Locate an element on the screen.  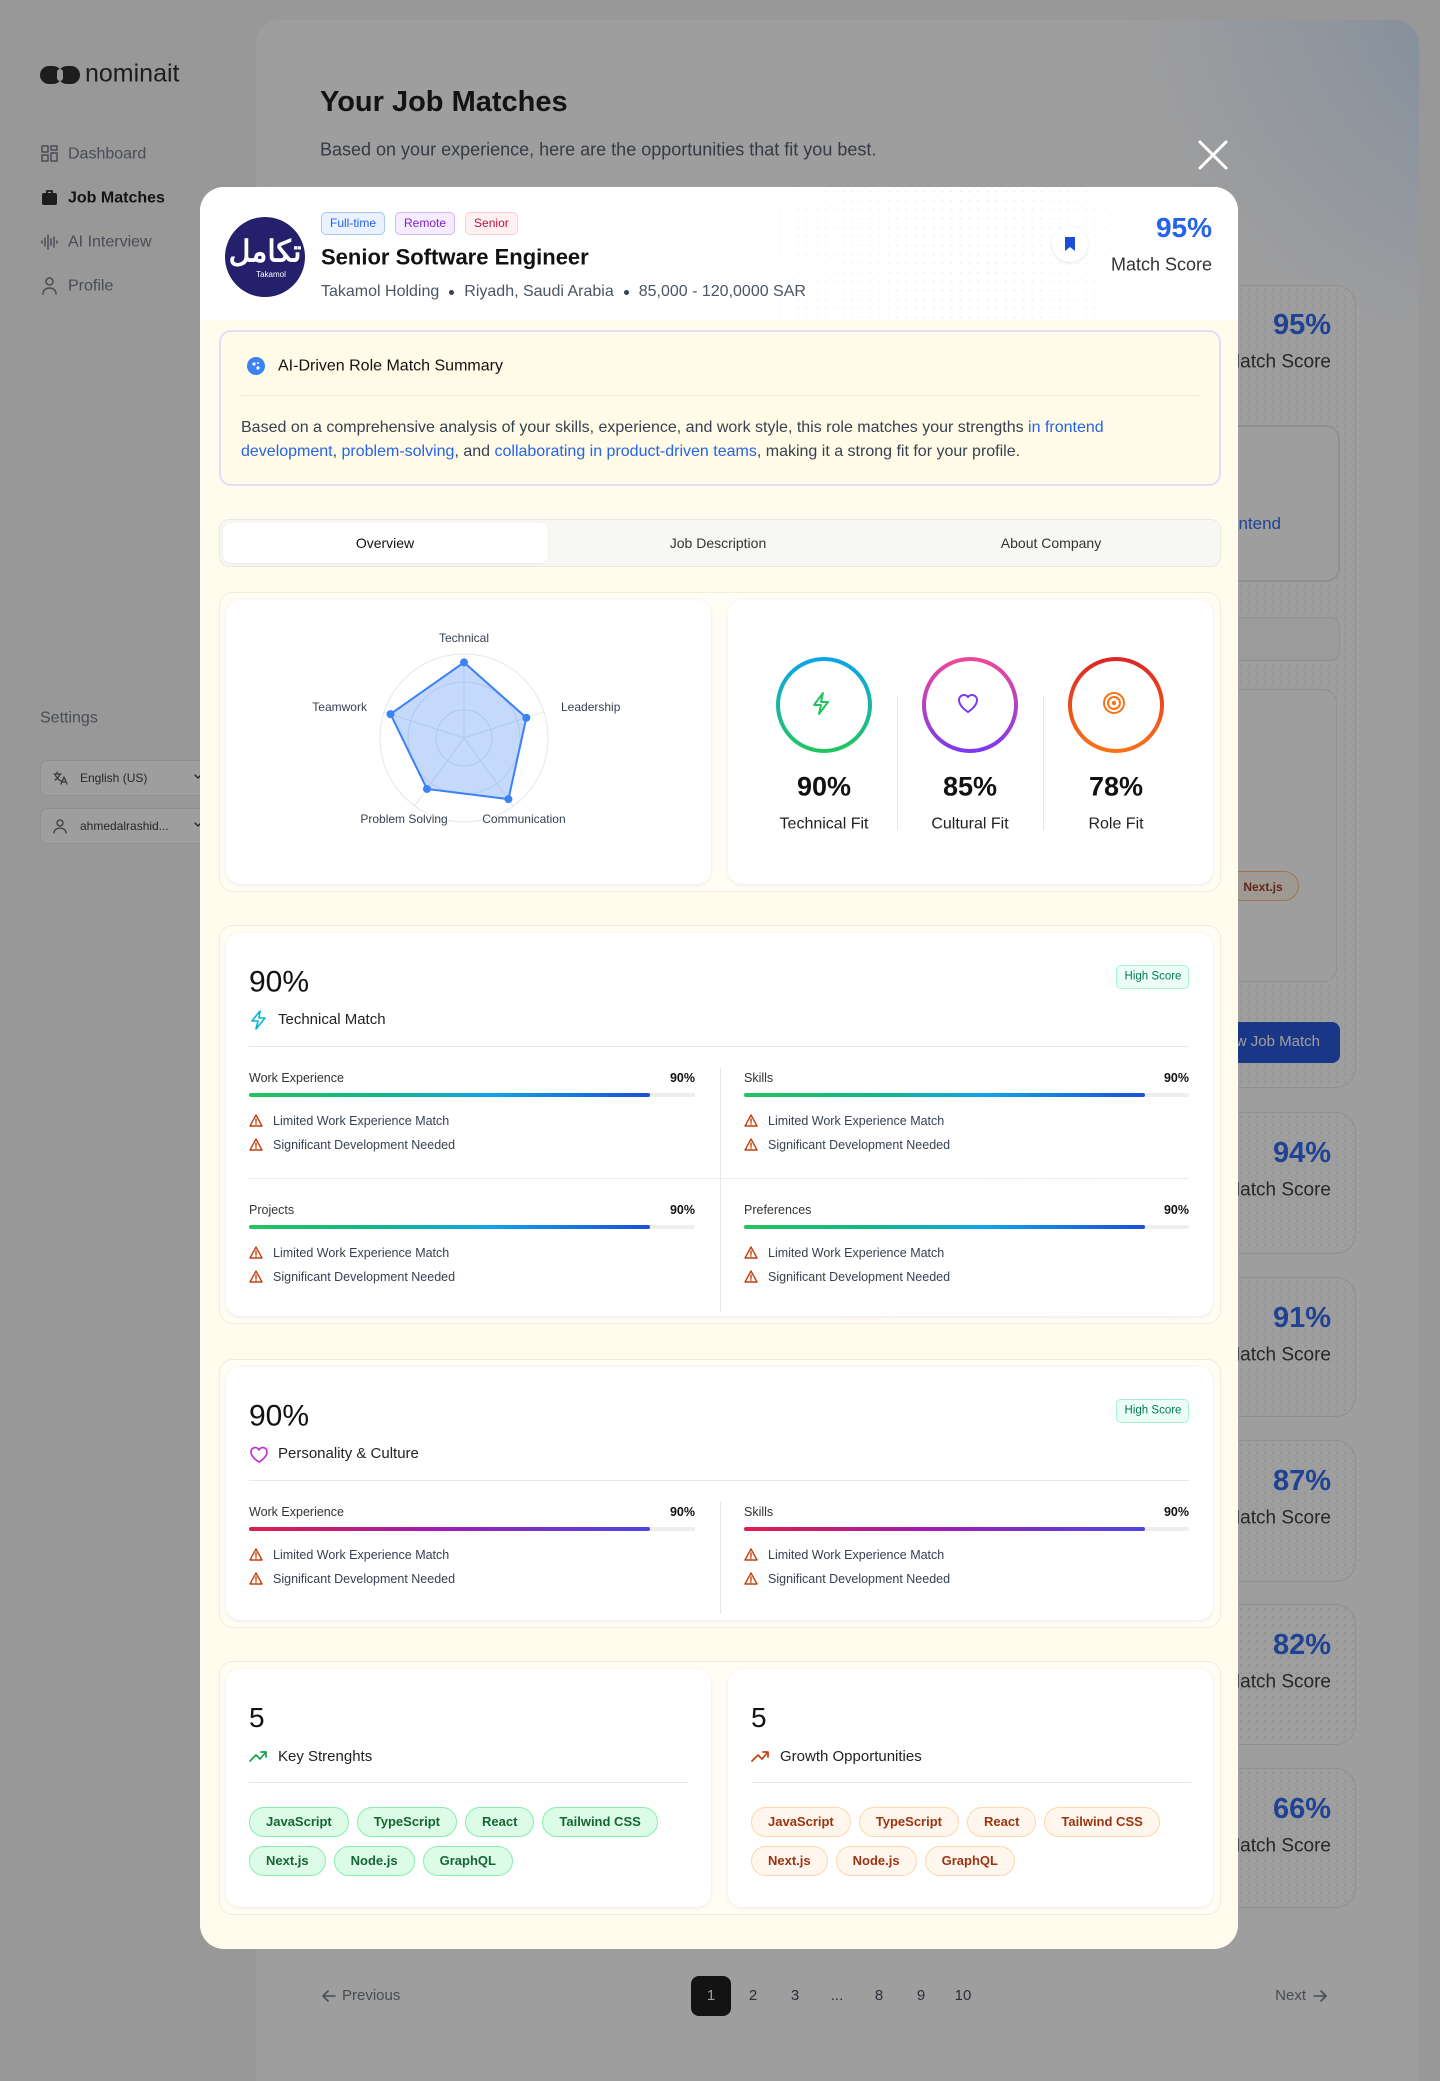
nav-item: Job Matches is located at coordinates (116, 198).